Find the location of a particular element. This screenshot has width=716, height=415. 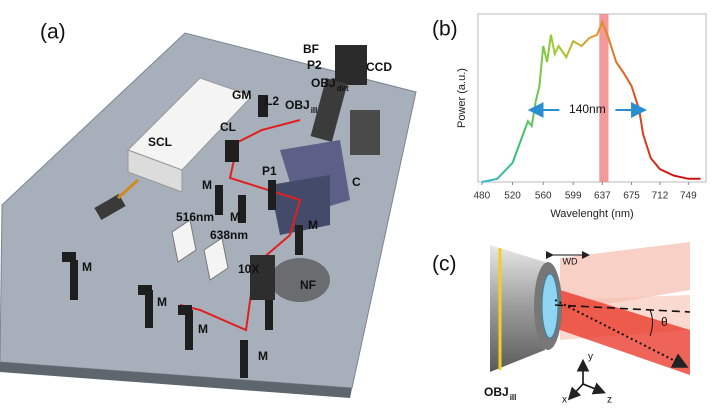

table-edge is located at coordinates (176, 380).